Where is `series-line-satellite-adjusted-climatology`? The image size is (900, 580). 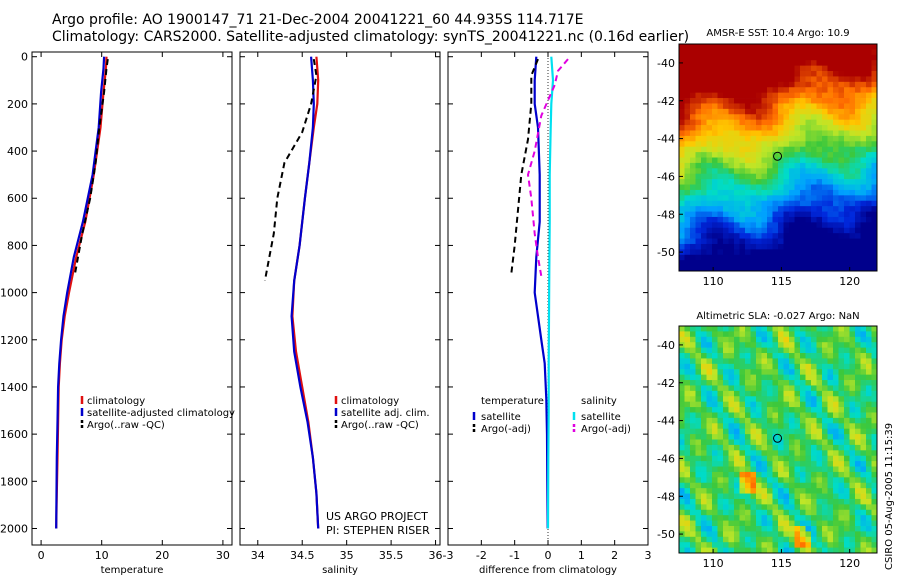 series-line-satellite-adjusted-climatology is located at coordinates (80, 292).